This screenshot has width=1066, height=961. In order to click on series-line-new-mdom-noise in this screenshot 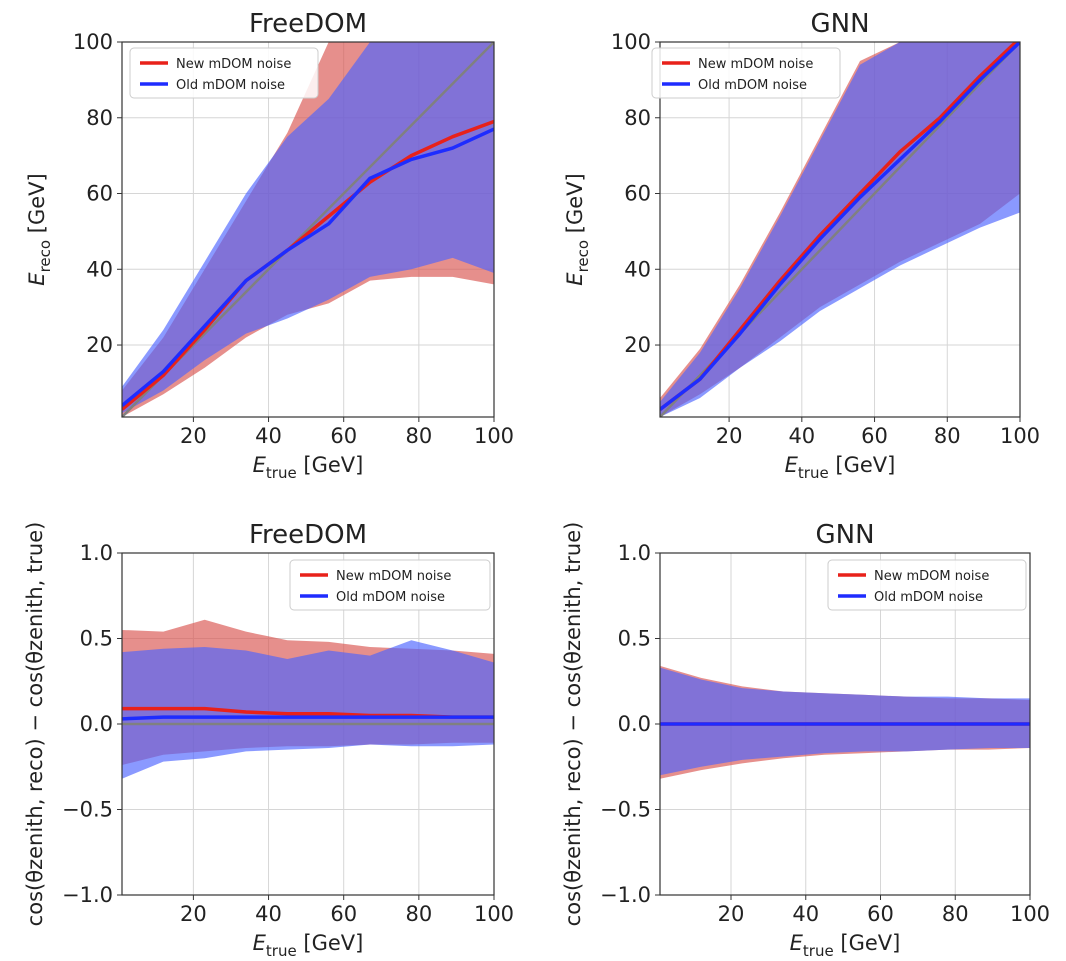, I will do `click(308, 265)`.